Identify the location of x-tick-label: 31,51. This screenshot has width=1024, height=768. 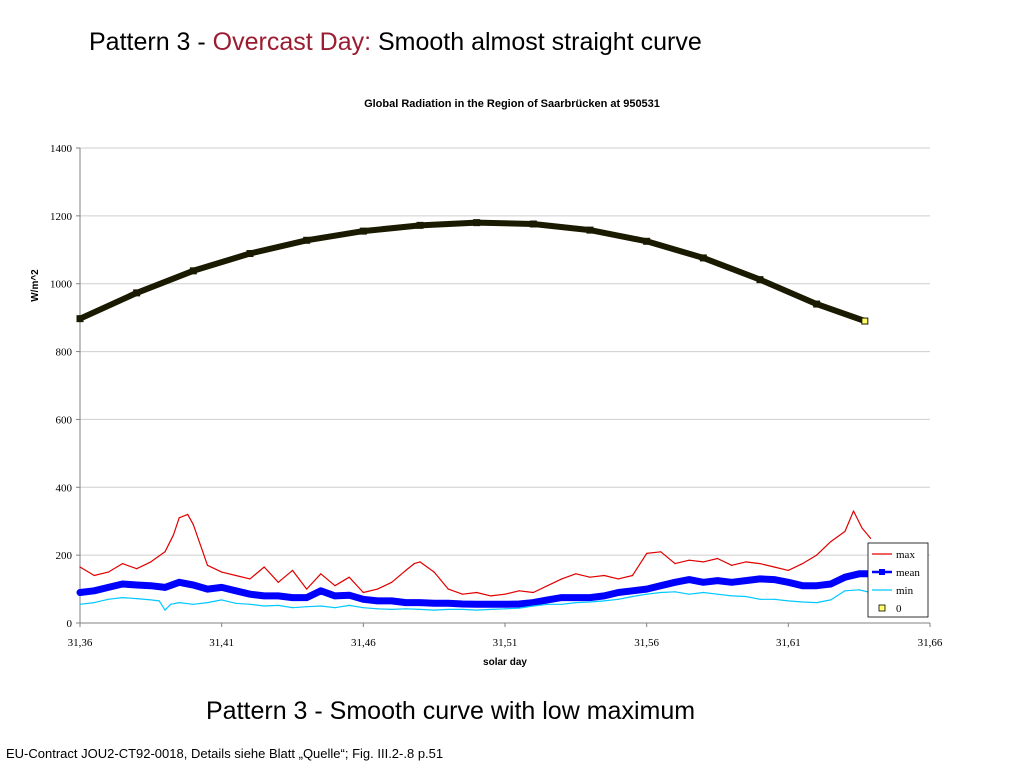
(505, 643).